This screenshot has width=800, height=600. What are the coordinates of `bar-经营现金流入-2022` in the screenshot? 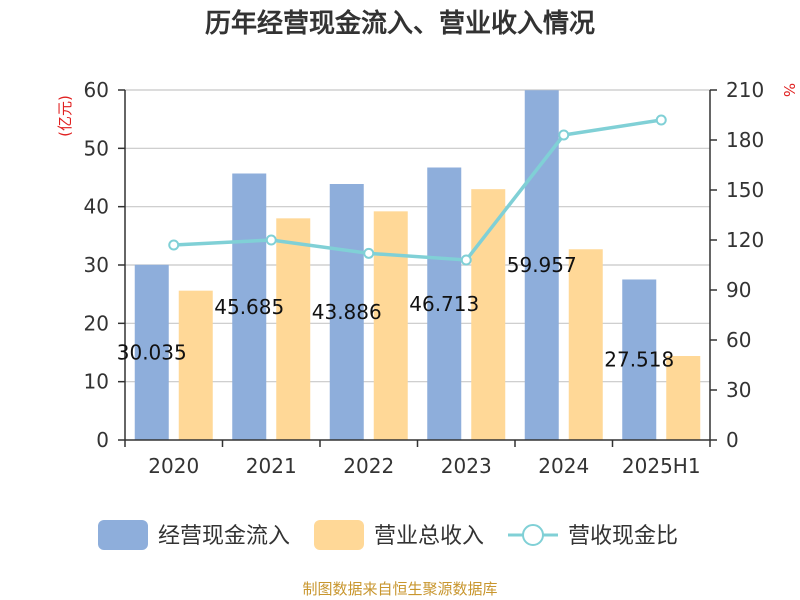 It's located at (346, 311).